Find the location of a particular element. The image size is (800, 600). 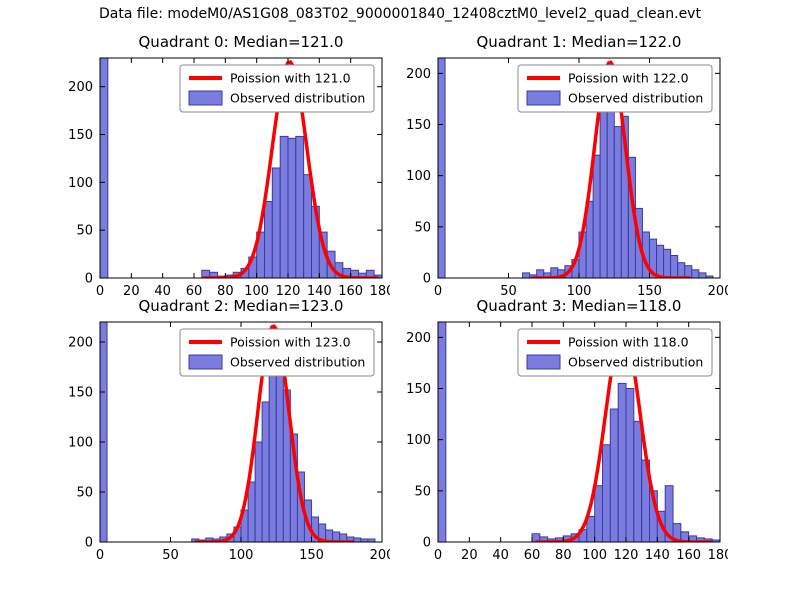

x-tick-label: 200 is located at coordinates (380, 555).